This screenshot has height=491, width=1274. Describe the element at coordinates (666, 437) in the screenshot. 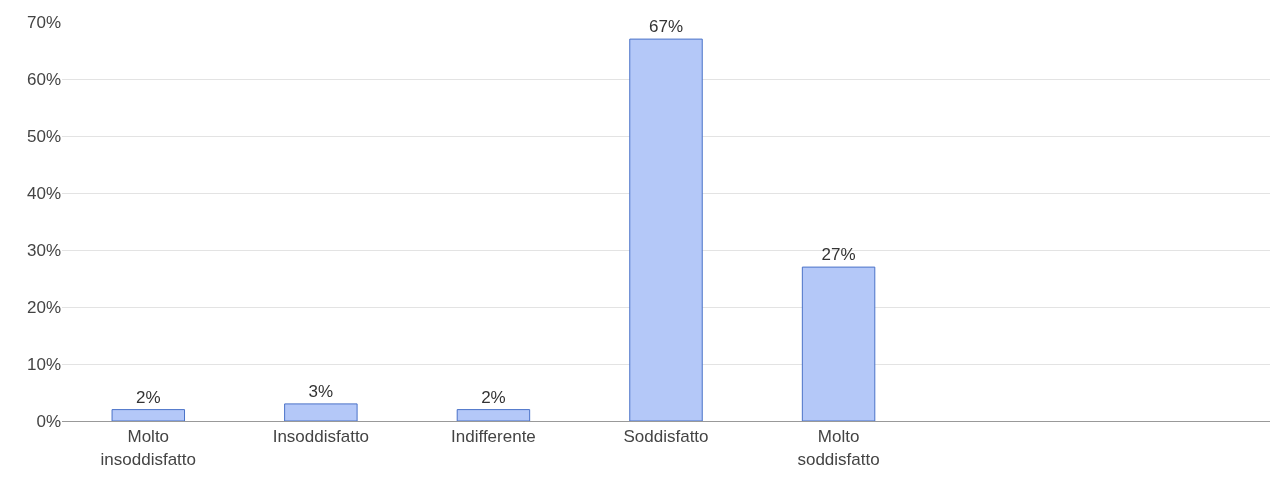

I see `x-tick-label: Soddisfatto` at that location.